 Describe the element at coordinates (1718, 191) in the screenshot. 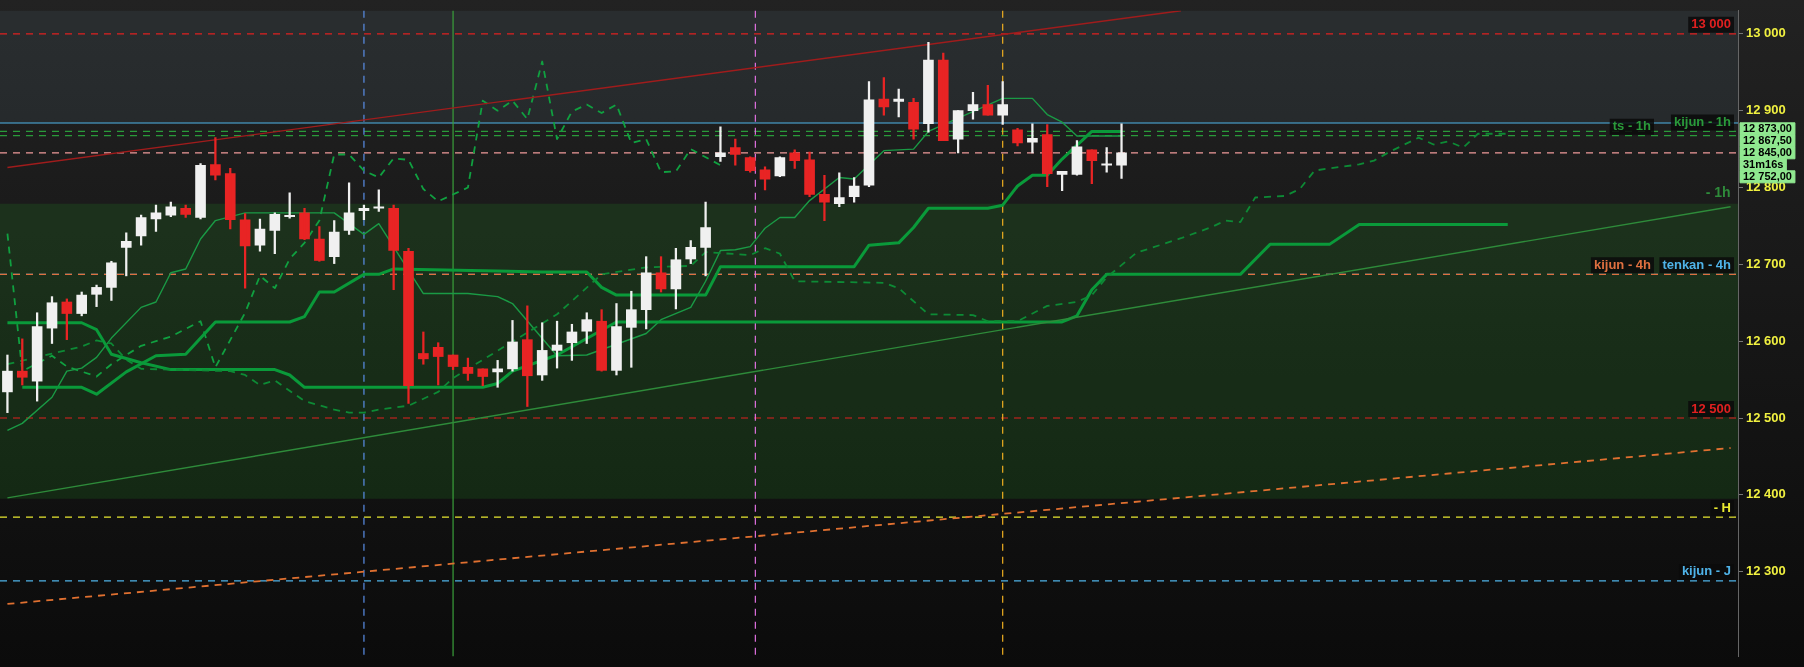

I see `series-label: - 1h` at that location.